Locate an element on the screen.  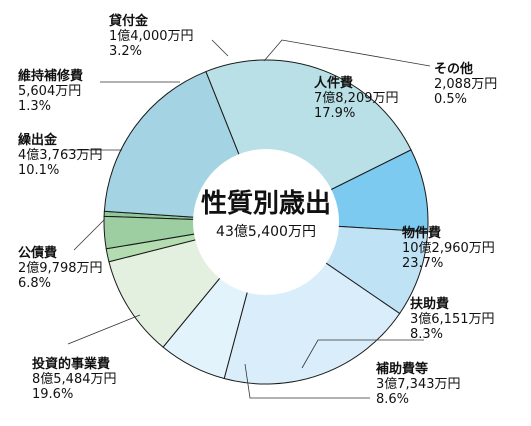
chart-total: 43億5,400万円 is located at coordinates (266, 232).